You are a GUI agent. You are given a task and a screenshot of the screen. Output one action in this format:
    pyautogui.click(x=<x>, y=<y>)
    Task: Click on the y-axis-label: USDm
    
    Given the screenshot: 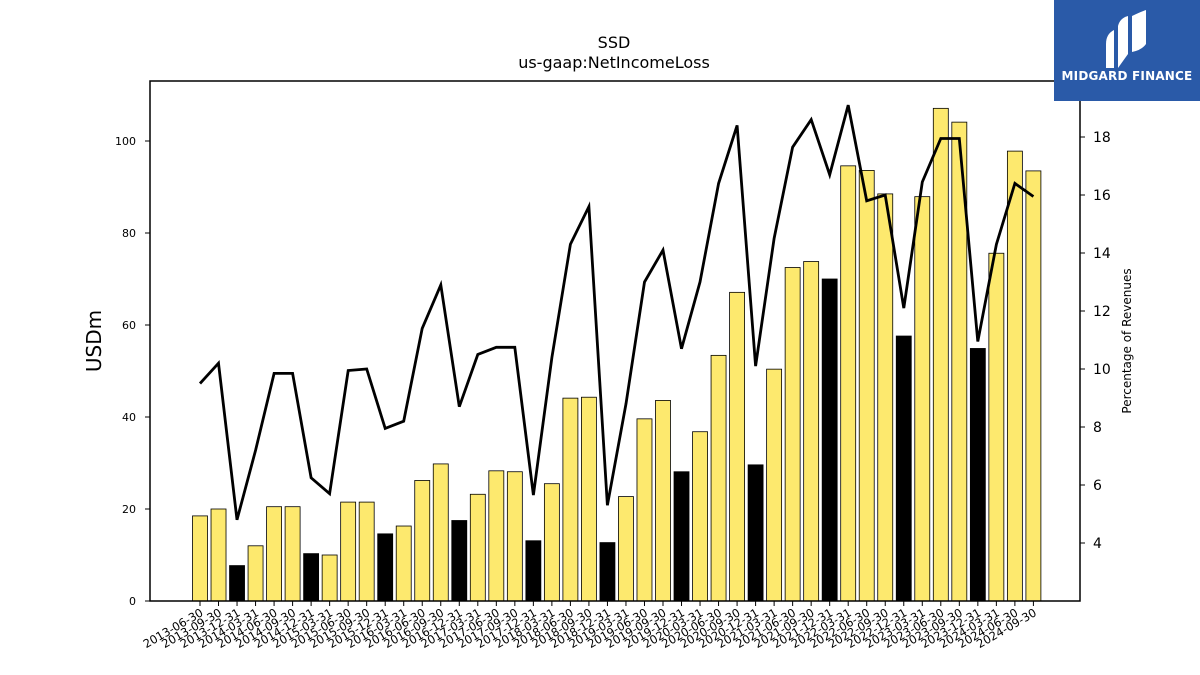 What is the action you would take?
    pyautogui.click(x=94, y=341)
    